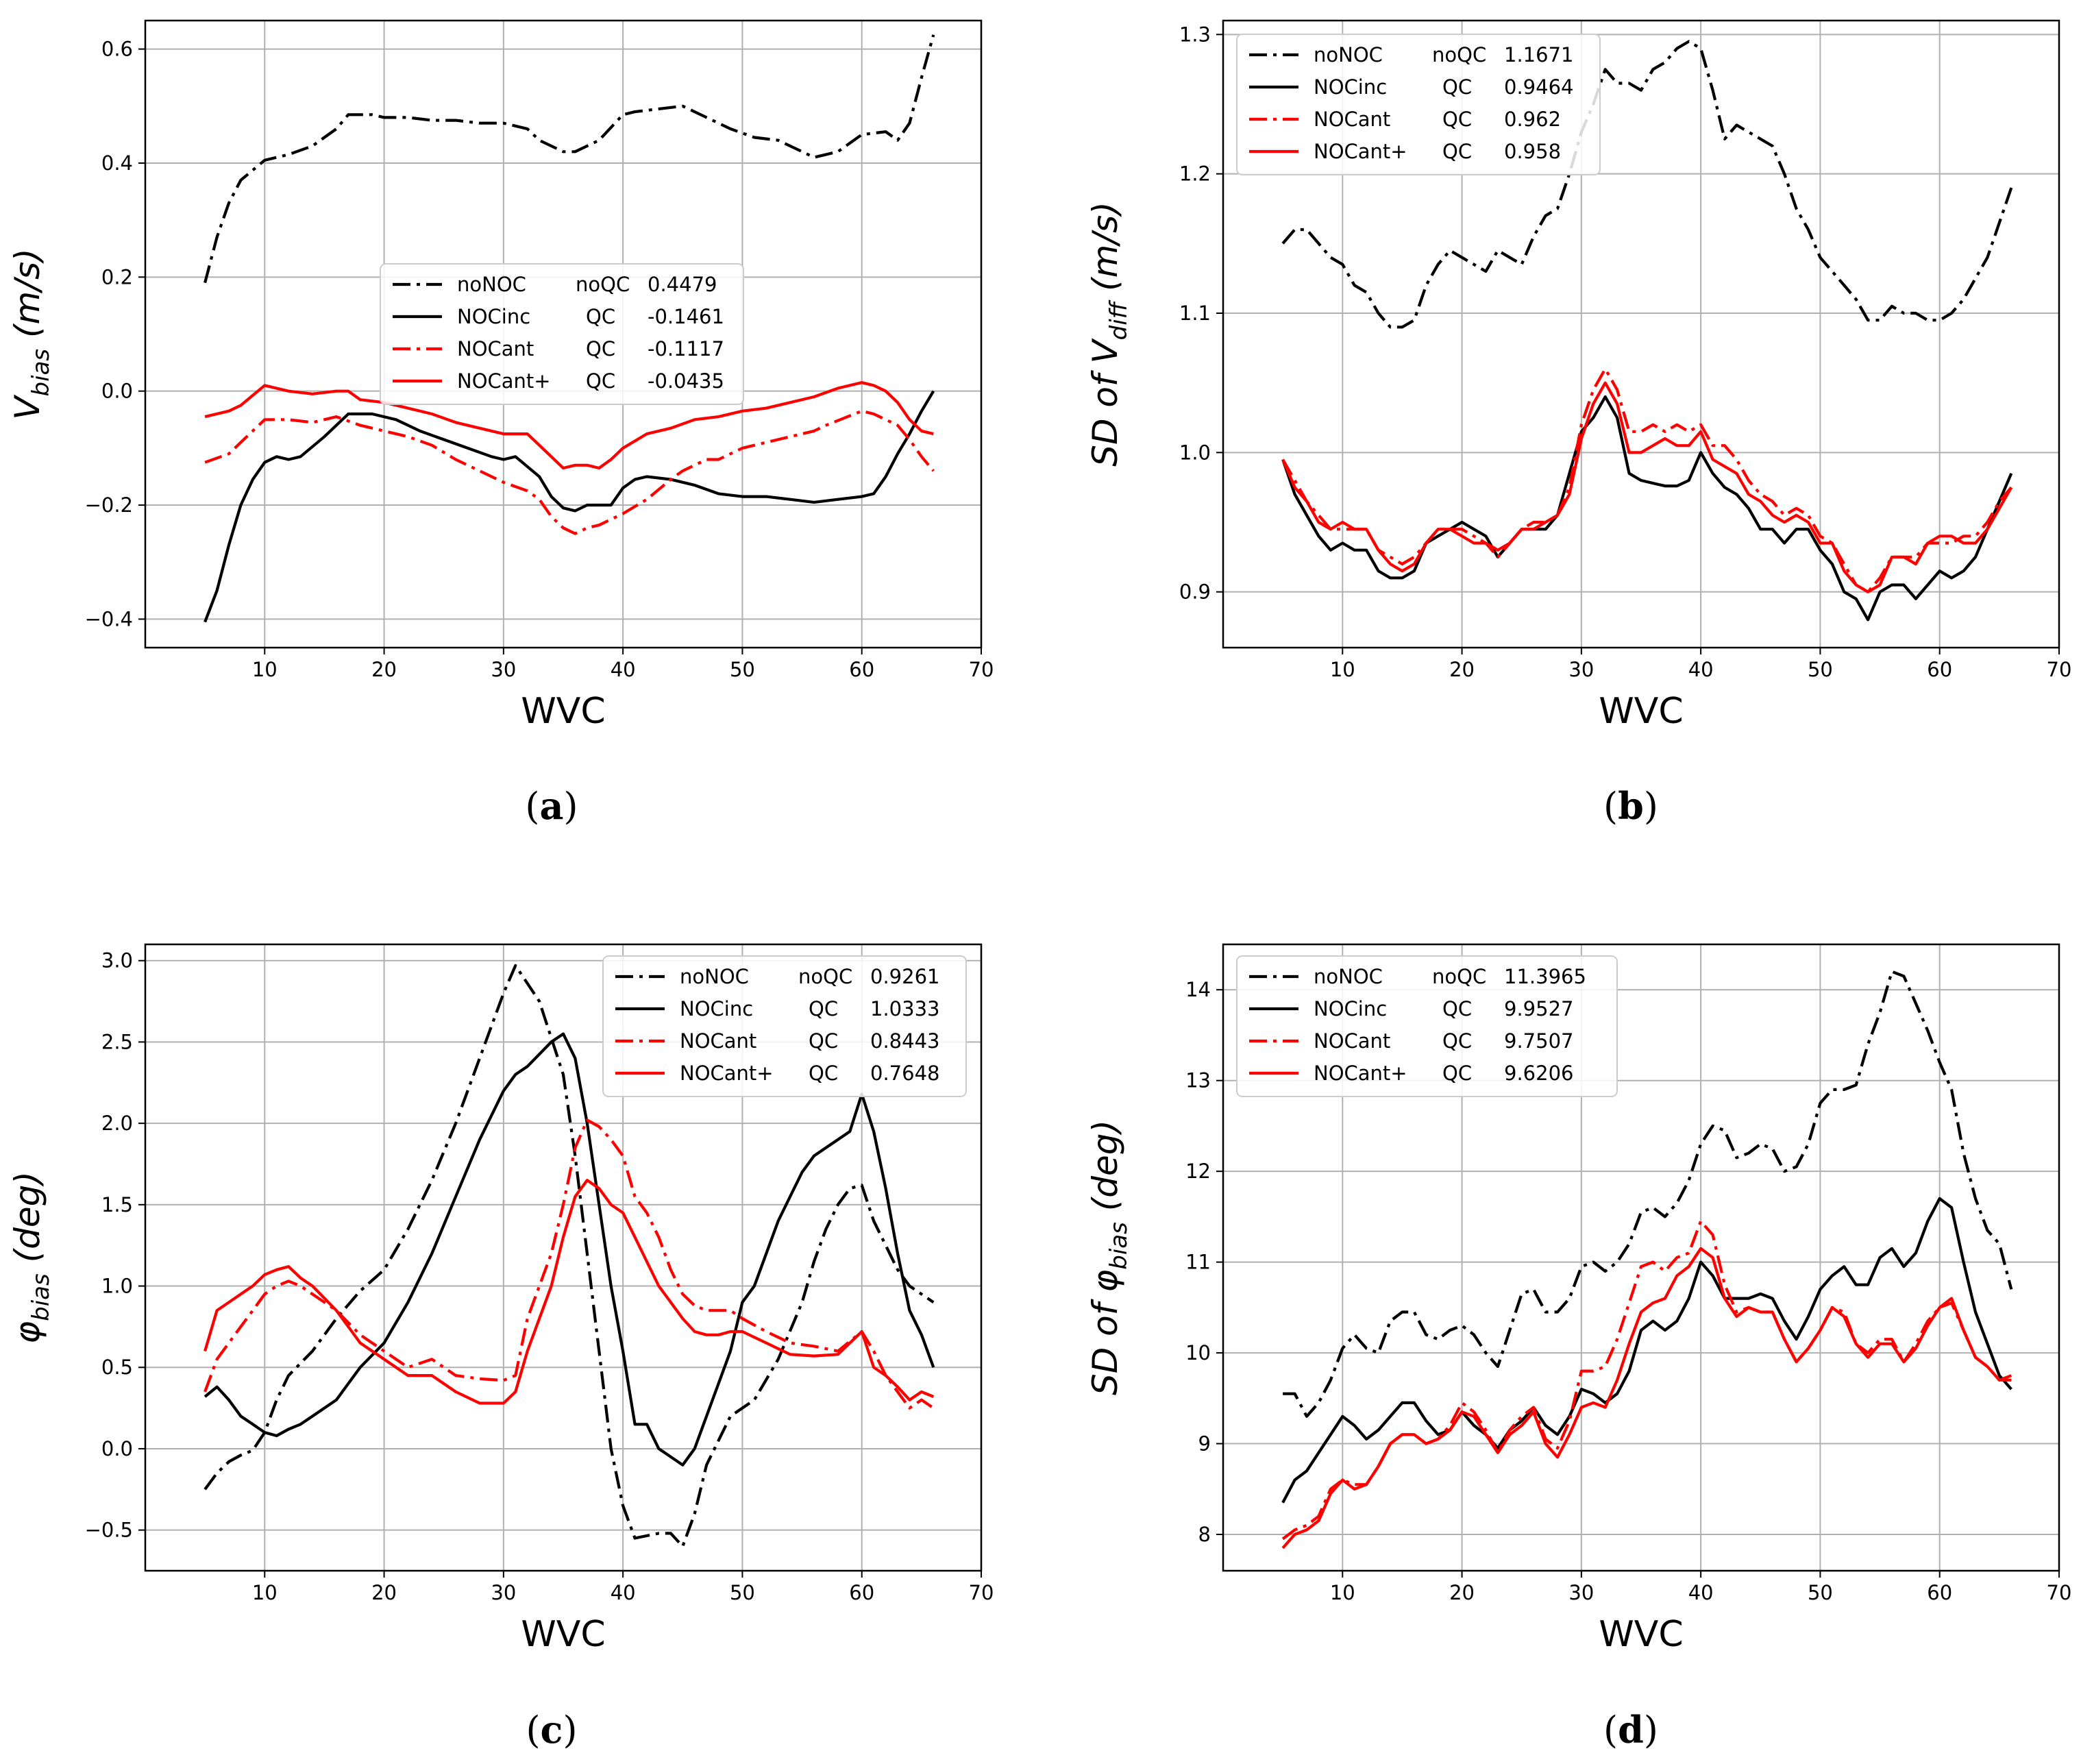 Image resolution: width=2081 pixels, height=1764 pixels. I want to click on y-axis-label: SD of φbias (deg), so click(1109, 1257).